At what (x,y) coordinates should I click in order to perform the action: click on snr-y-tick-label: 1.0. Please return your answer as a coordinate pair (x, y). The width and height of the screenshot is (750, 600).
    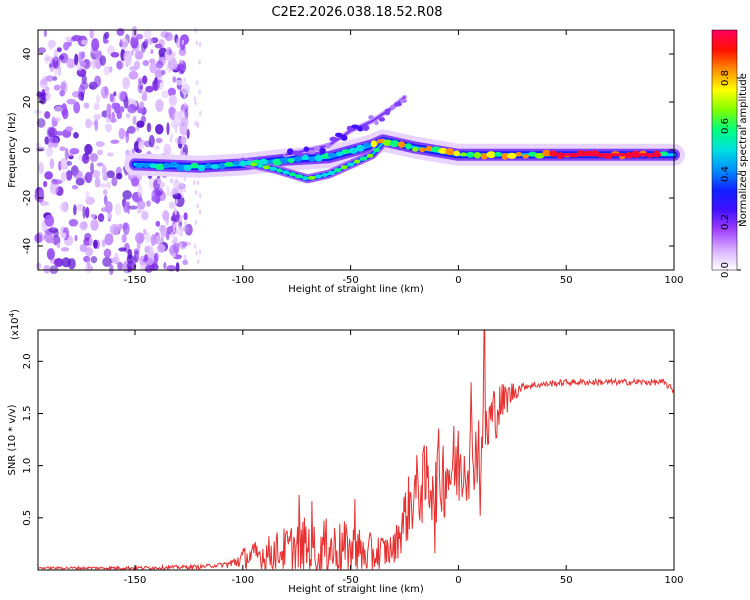
    Looking at the image, I should click on (27, 466).